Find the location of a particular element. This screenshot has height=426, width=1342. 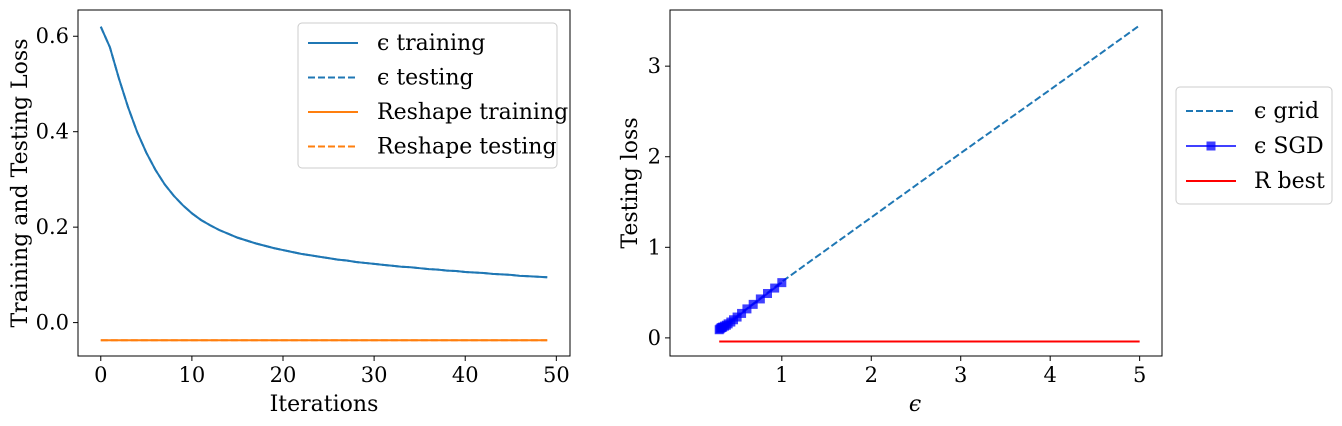

left-plot-legend-label: ϵ testing is located at coordinates (425, 78).